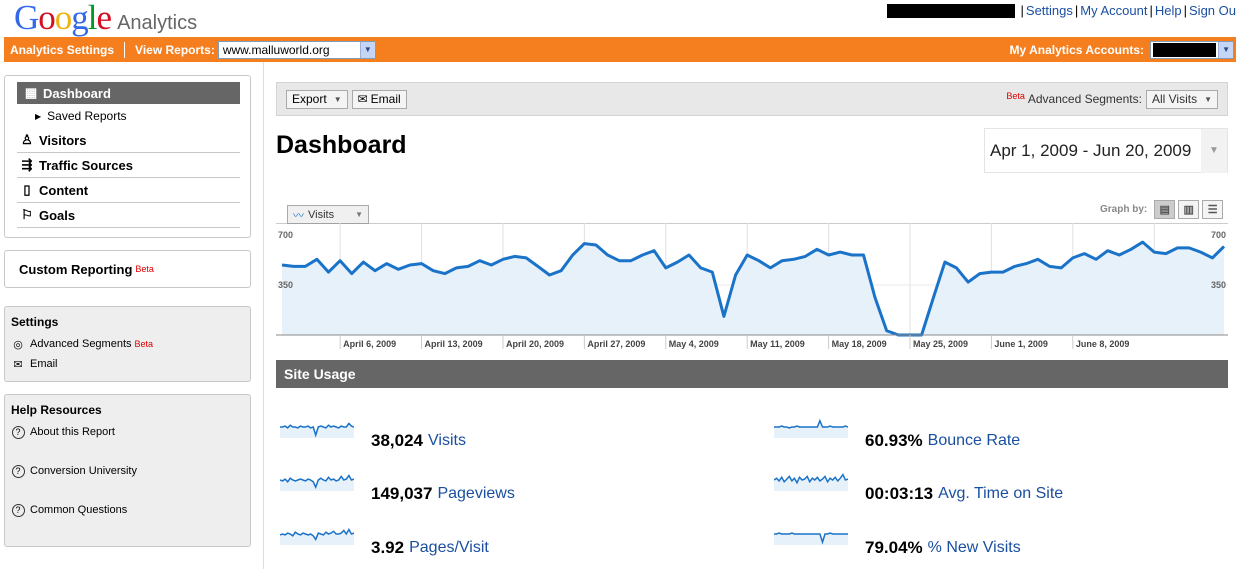 The width and height of the screenshot is (1236, 569). I want to click on segment-select: All Visits ▼, so click(1181, 99).